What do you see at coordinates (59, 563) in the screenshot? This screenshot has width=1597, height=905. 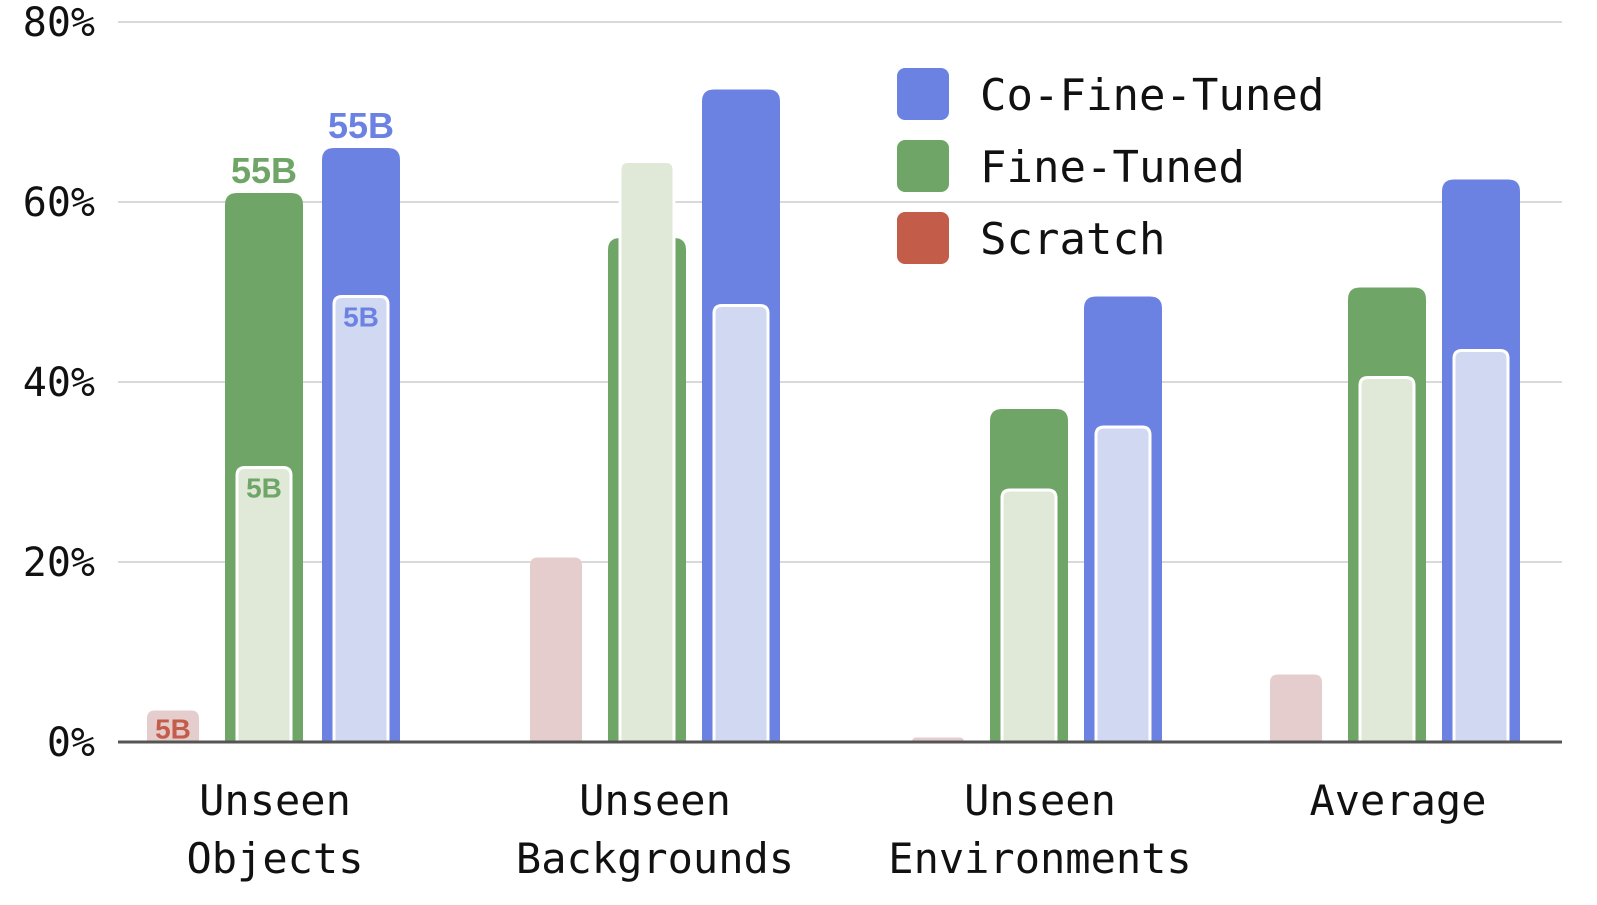 I see `y-tick-label: 20%` at bounding box center [59, 563].